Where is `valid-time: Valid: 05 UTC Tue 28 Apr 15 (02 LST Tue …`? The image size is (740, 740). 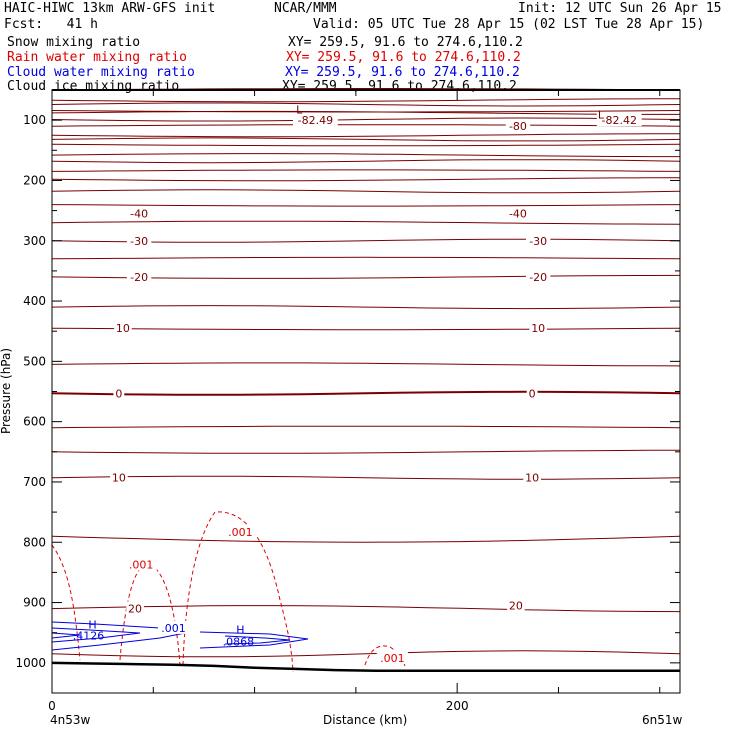 valid-time: Valid: 05 UTC Tue 28 Apr 15 (02 LST Tue … is located at coordinates (509, 24).